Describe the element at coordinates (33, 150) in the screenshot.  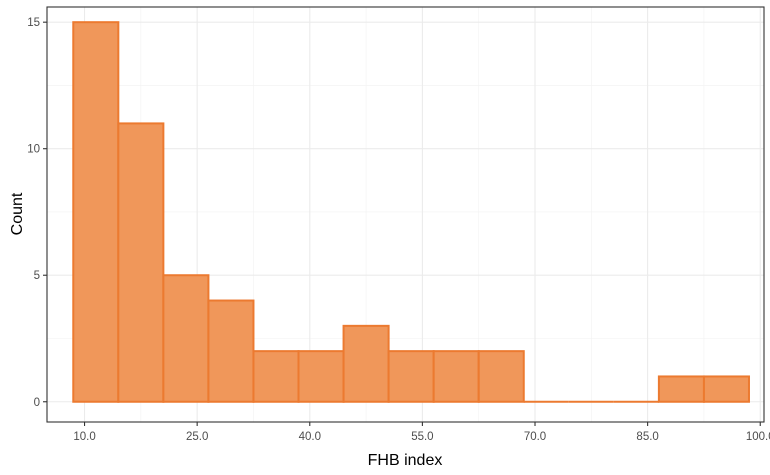
I see `y-tick-label: 10` at that location.